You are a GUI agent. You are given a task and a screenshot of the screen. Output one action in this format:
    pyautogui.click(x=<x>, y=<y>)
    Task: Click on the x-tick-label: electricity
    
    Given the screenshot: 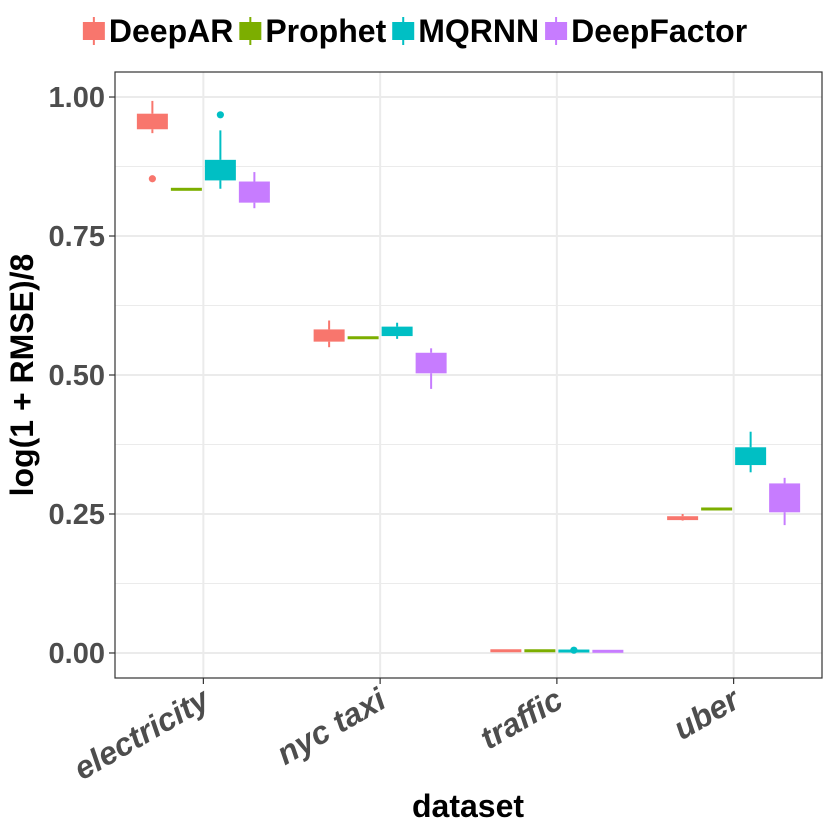 What is the action you would take?
    pyautogui.click(x=141, y=733)
    